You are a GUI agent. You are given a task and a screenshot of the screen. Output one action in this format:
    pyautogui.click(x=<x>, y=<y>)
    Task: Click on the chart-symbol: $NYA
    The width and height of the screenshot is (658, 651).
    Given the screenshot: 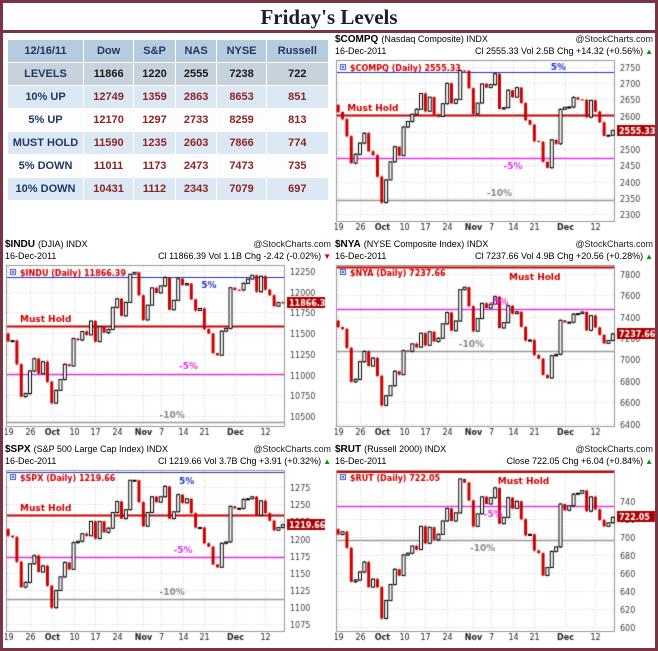 What is the action you would take?
    pyautogui.click(x=348, y=244)
    